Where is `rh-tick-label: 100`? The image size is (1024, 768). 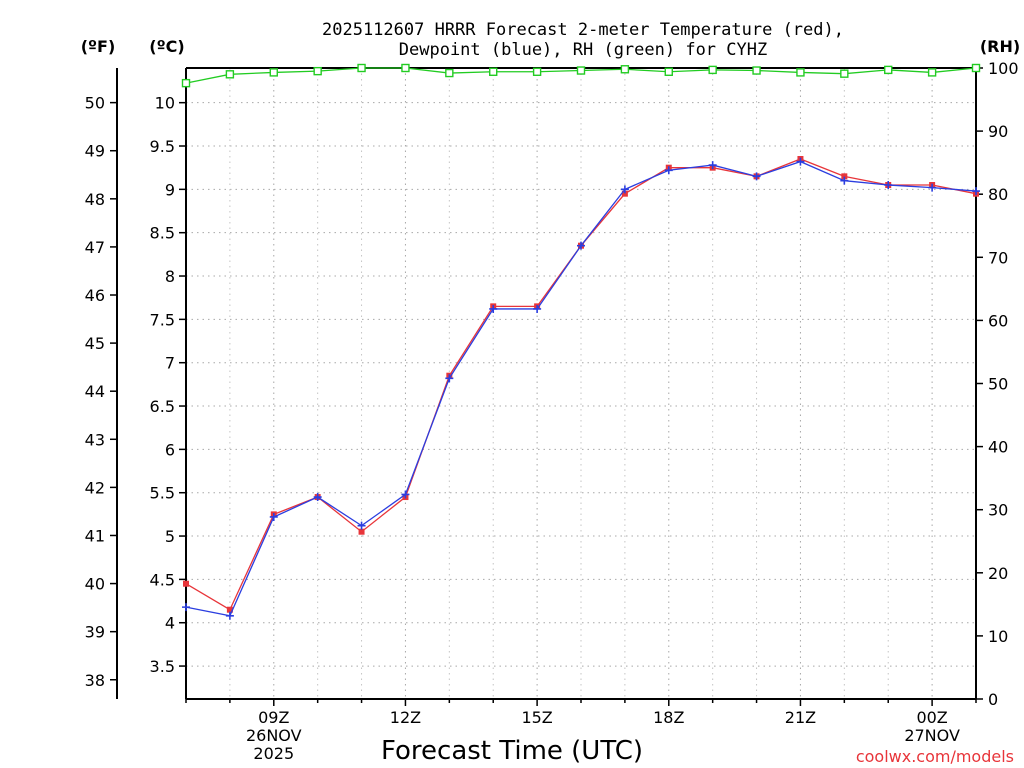
rh-tick-label: 100 is located at coordinates (1003, 68).